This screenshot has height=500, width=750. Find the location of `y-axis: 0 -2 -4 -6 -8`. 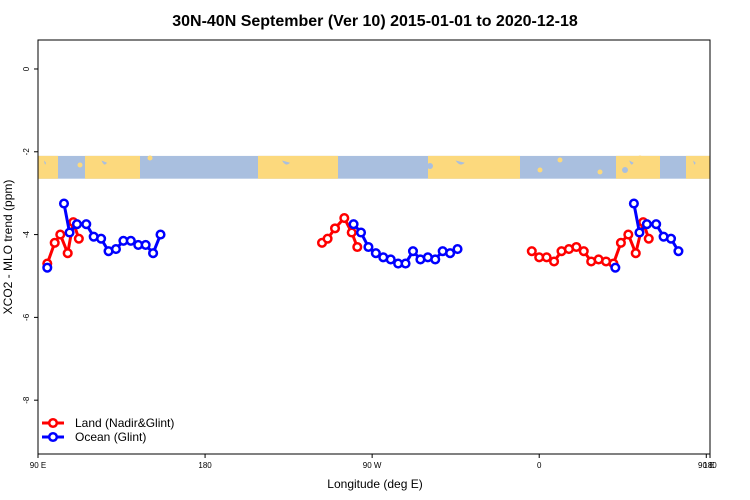

y-axis: 0 -2 -4 -6 -8 is located at coordinates (30, 235).